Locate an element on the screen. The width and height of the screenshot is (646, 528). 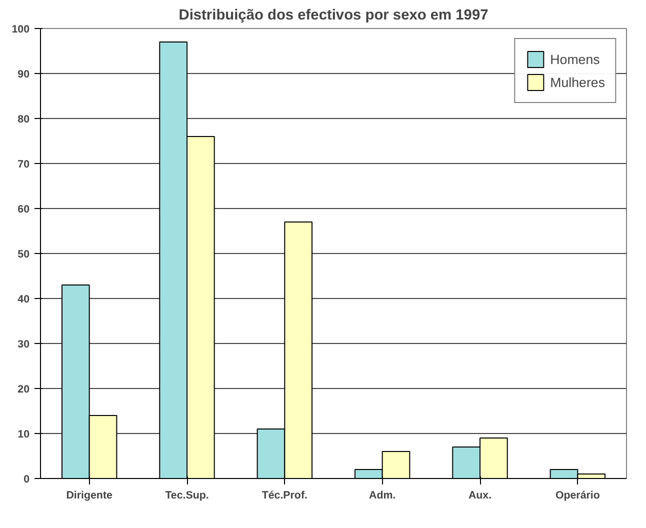
legend-label: Mulheres is located at coordinates (577, 82).